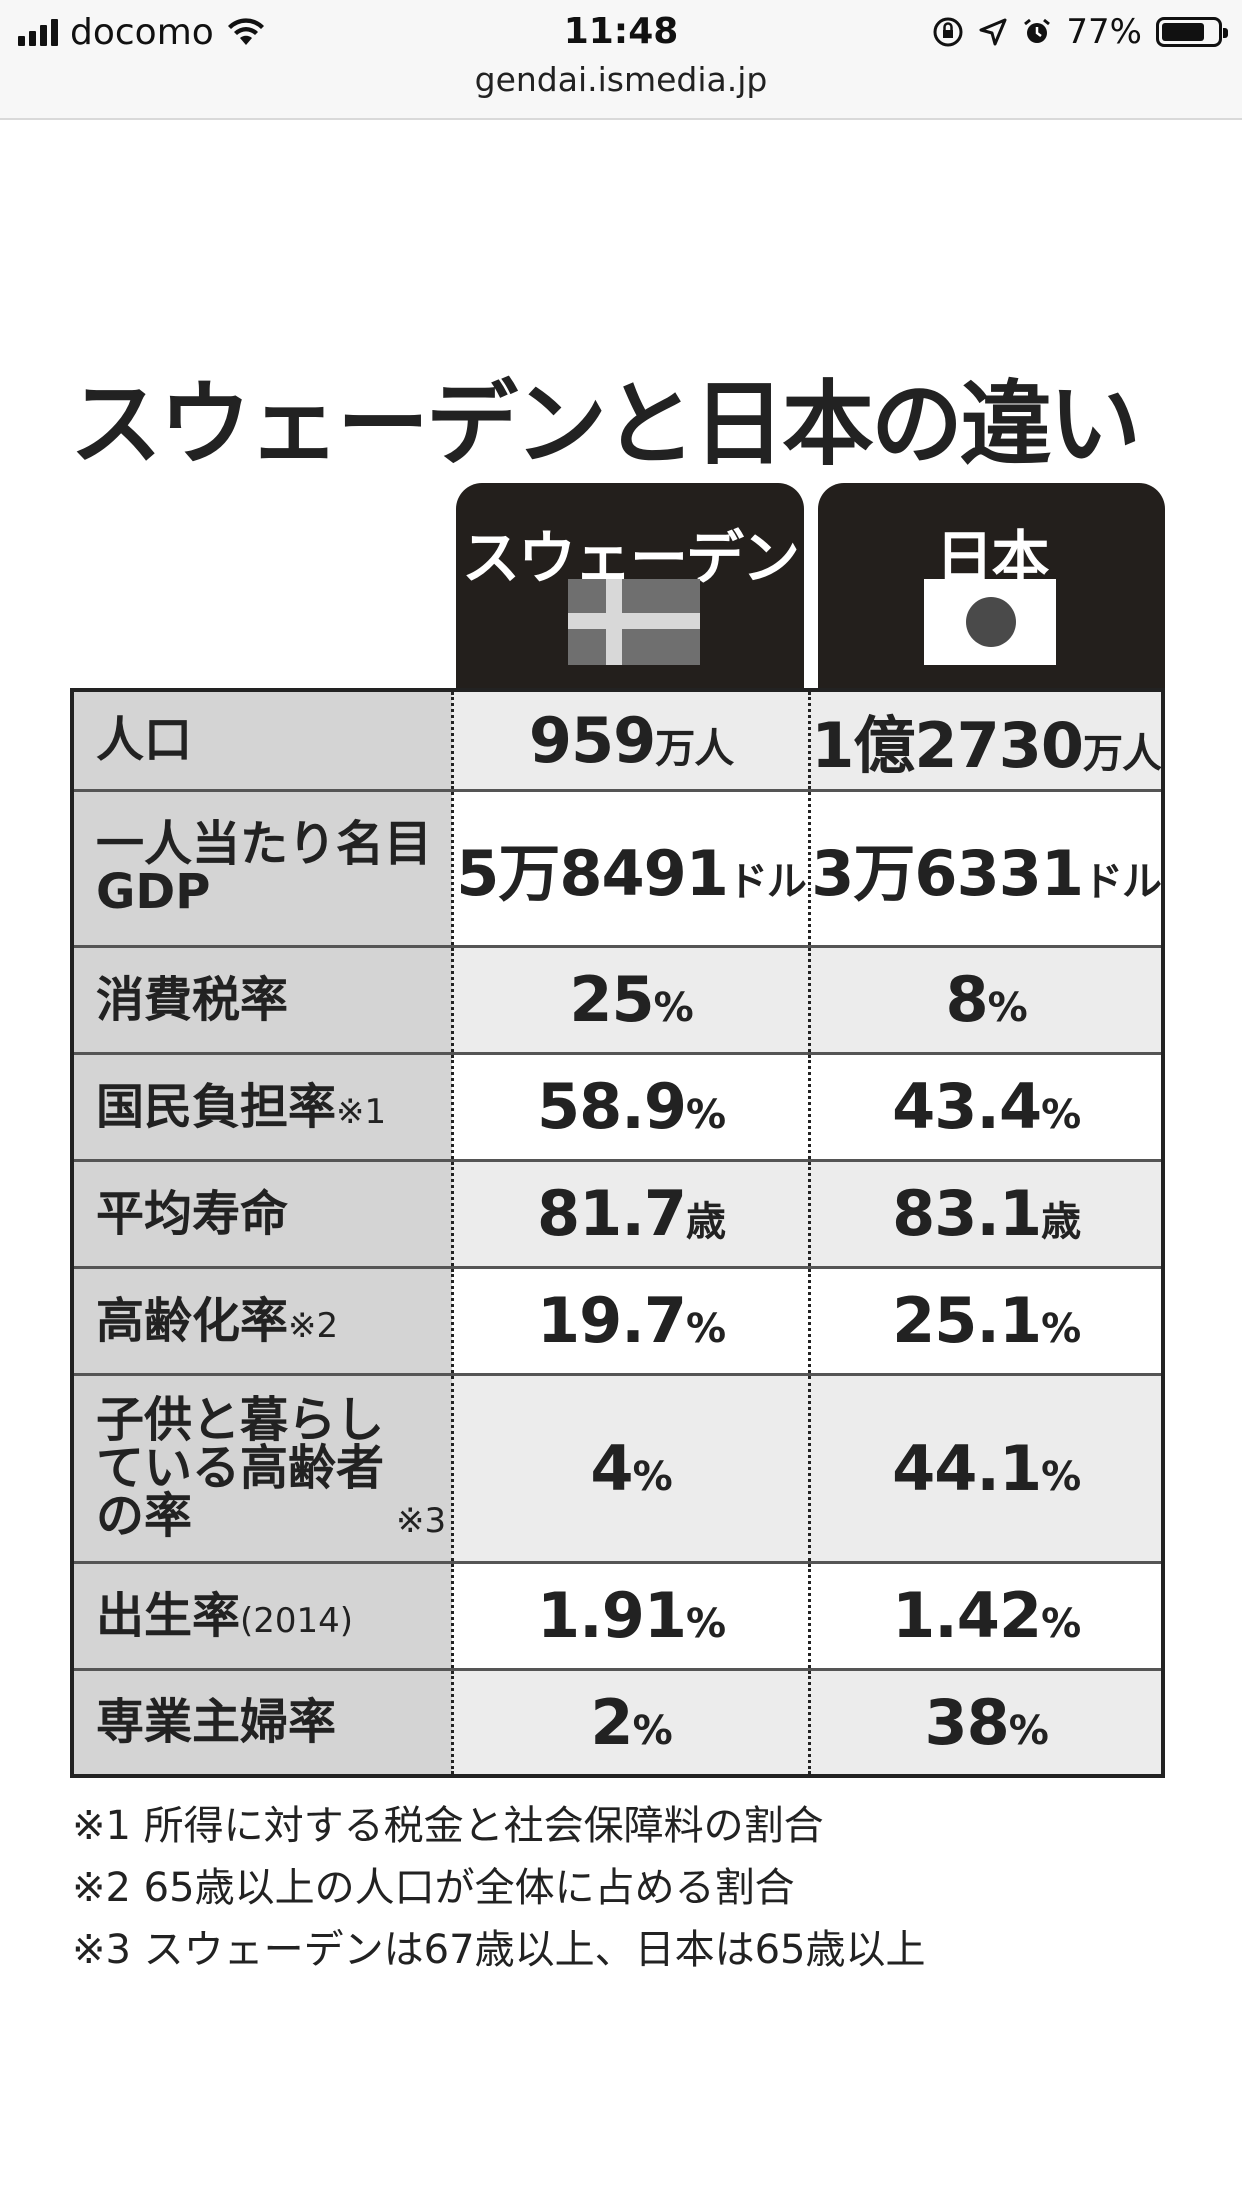  Describe the element at coordinates (1104, 32) in the screenshot. I see `battery-percent: 77%` at that location.